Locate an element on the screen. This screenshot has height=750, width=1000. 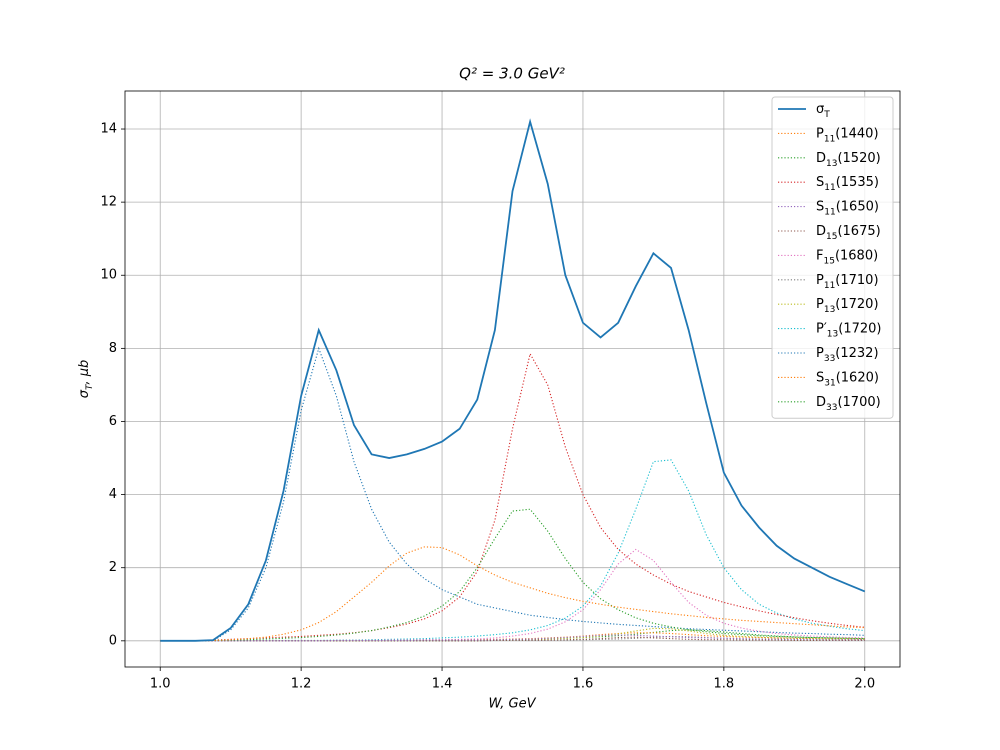
x-axis-label: W, GeV is located at coordinates (512, 704).